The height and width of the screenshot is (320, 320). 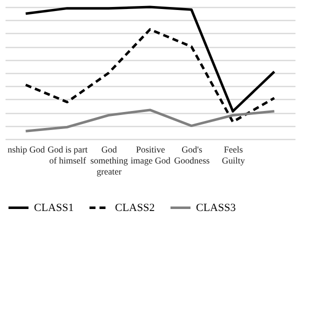 I want to click on x-tick-label: Positive image God, so click(x=150, y=155).